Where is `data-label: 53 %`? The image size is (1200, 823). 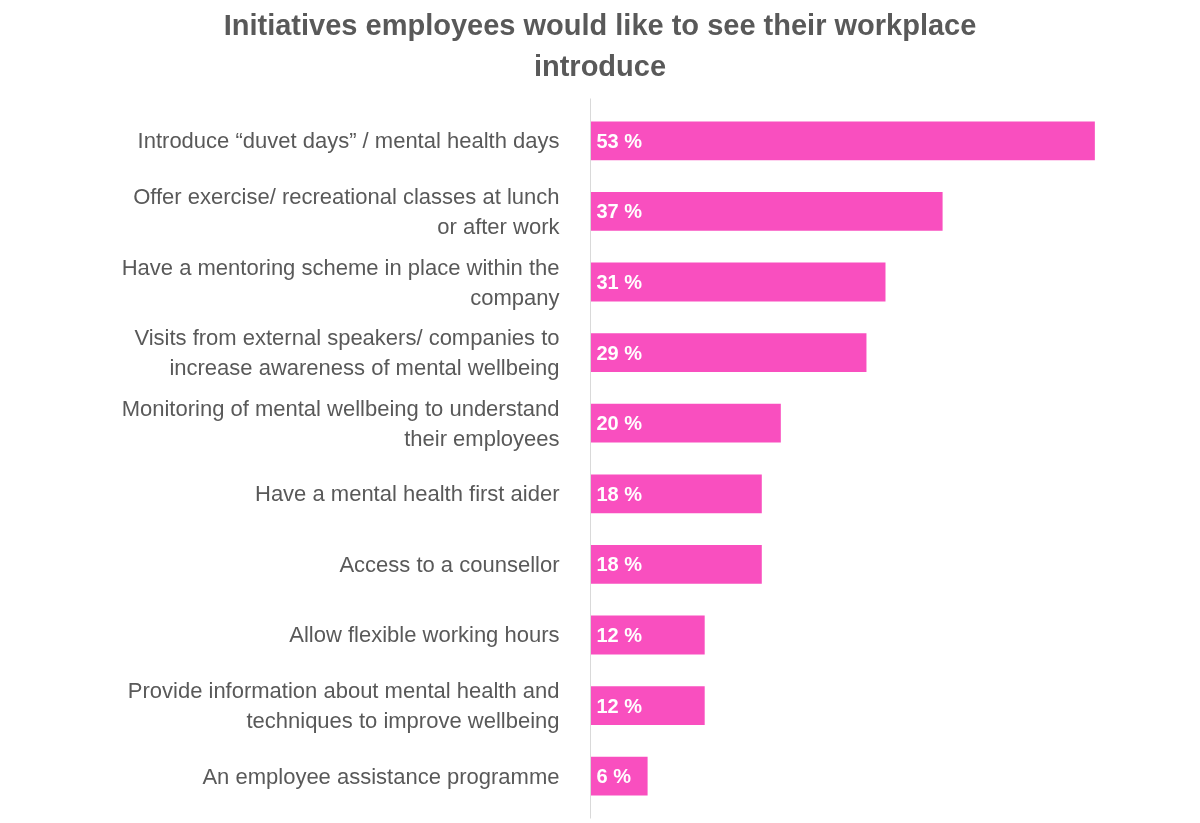
data-label: 53 % is located at coordinates (619, 140).